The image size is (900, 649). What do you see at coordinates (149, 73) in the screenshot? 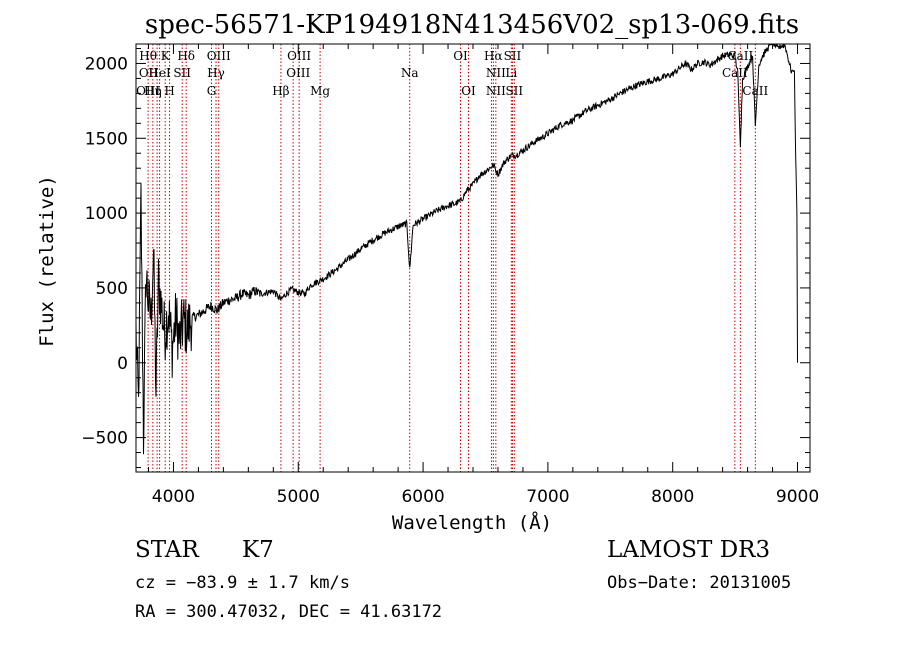
I see `line-label: OII` at bounding box center [149, 73].